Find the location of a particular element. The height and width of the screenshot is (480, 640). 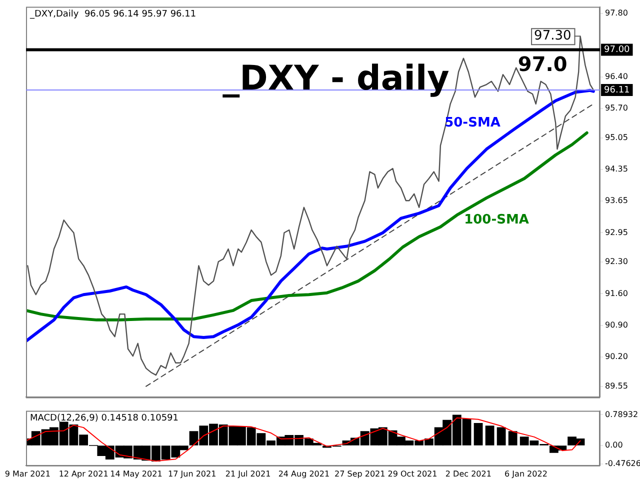

ref-line-label: 97.00 is located at coordinates (617, 50).